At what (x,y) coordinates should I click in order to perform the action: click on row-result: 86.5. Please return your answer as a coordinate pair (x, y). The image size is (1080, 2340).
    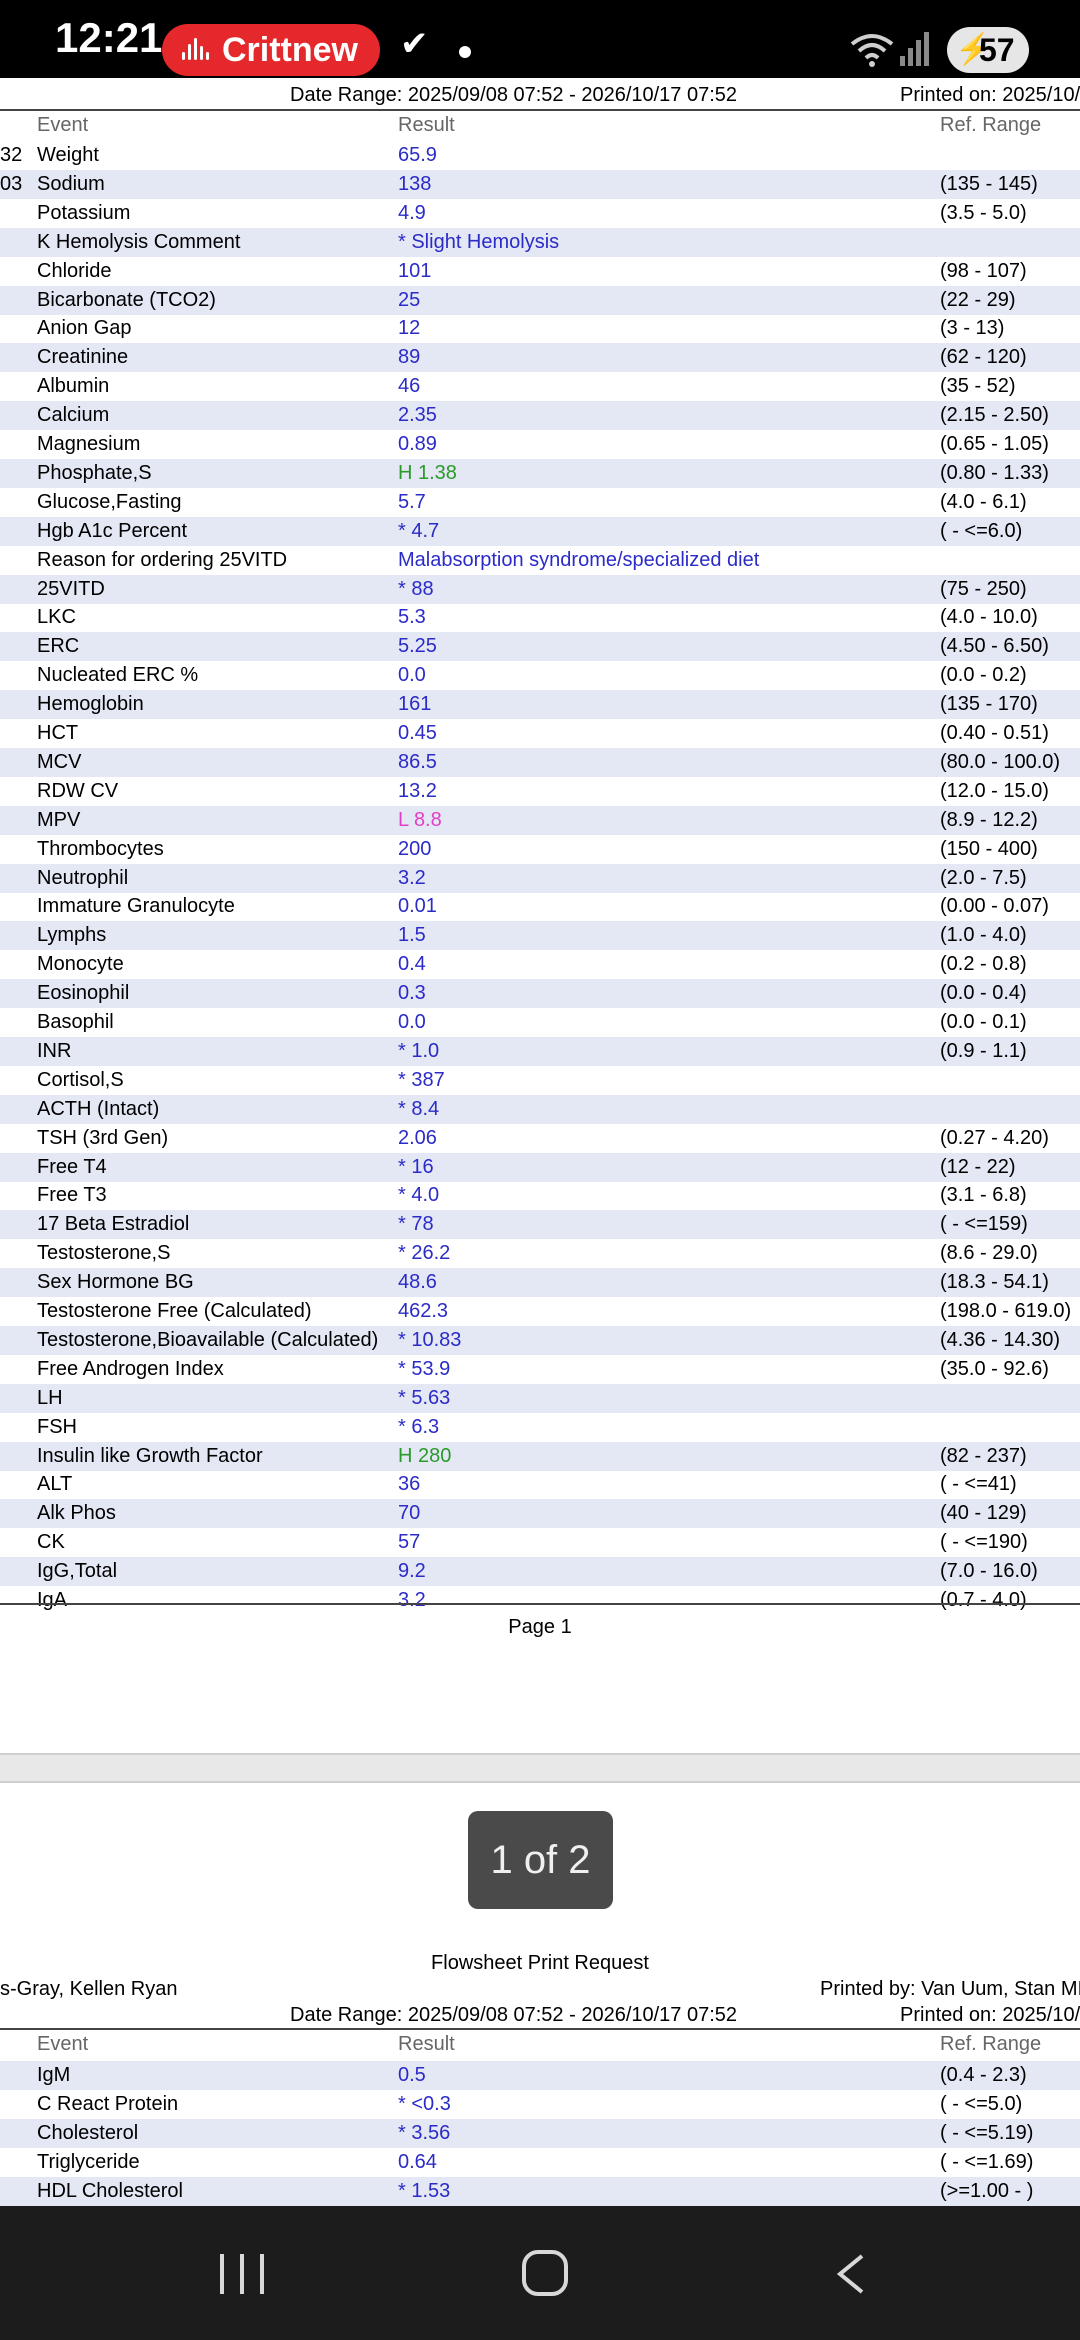
    Looking at the image, I should click on (417, 761).